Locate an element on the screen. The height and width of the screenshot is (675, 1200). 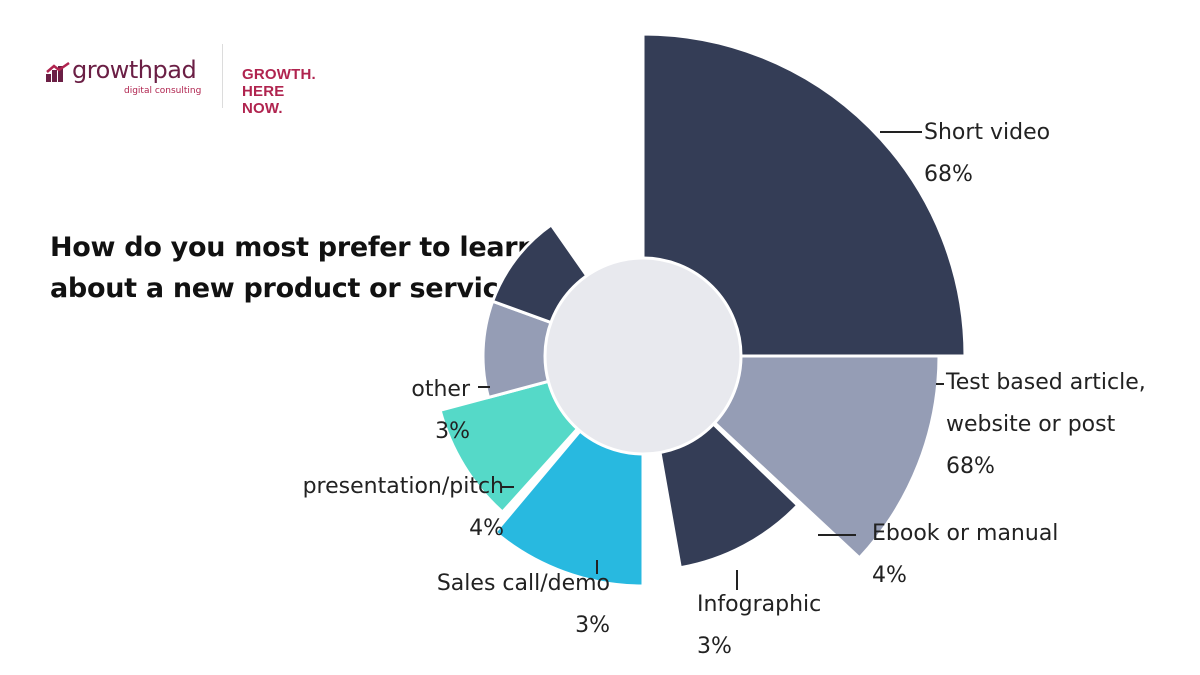
logo-wordmark: growthpad is located at coordinates (134, 70).